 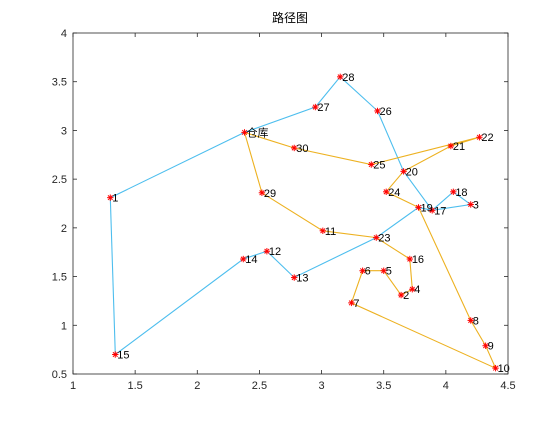 What do you see at coordinates (270, 194) in the screenshot?
I see `point-label-29: 29` at bounding box center [270, 194].